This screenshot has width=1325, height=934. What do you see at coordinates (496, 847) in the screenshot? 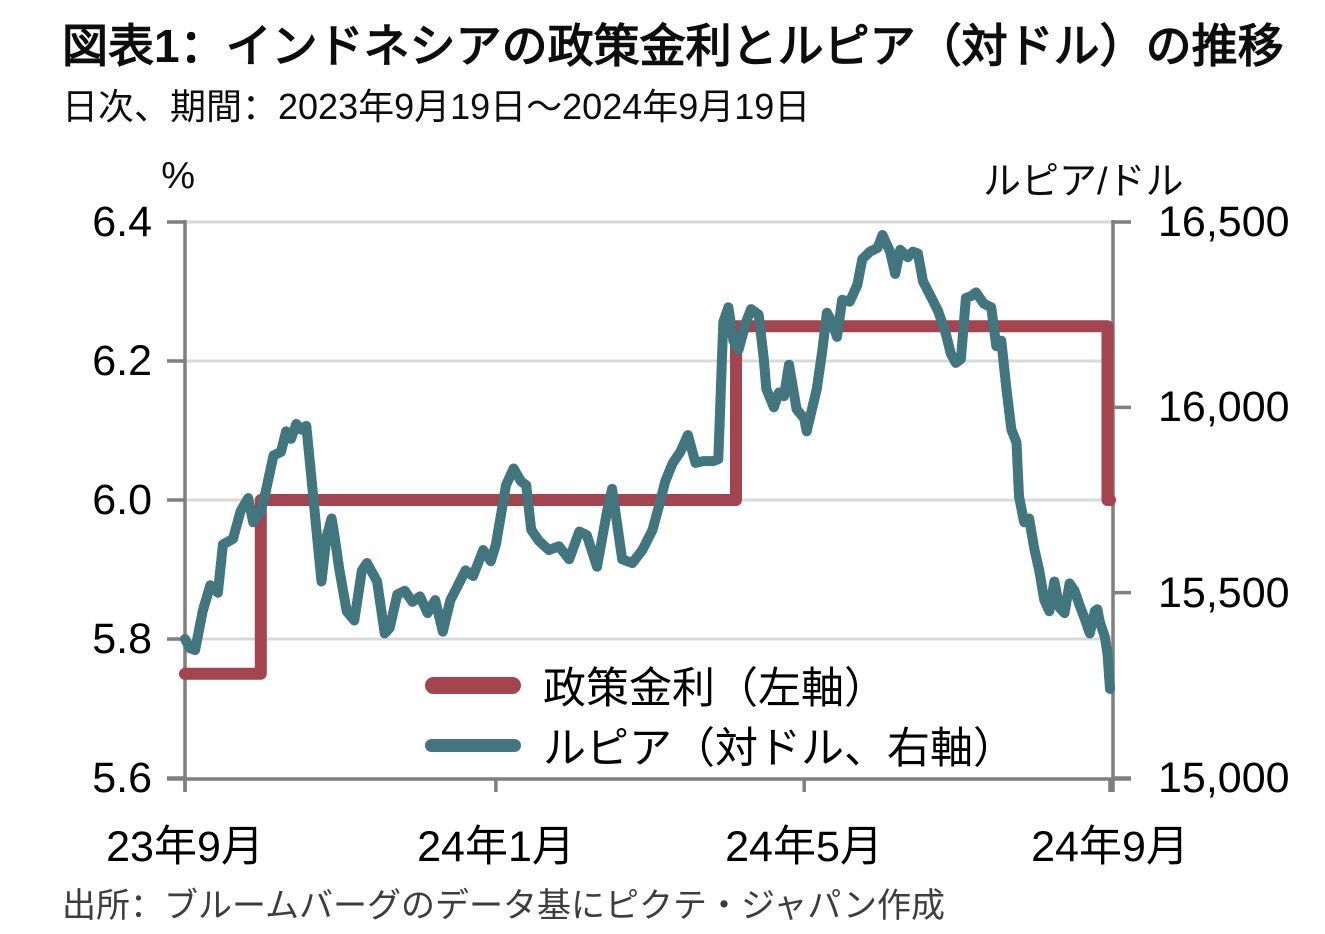
I see `x-tick-label: 24年1月` at bounding box center [496, 847].